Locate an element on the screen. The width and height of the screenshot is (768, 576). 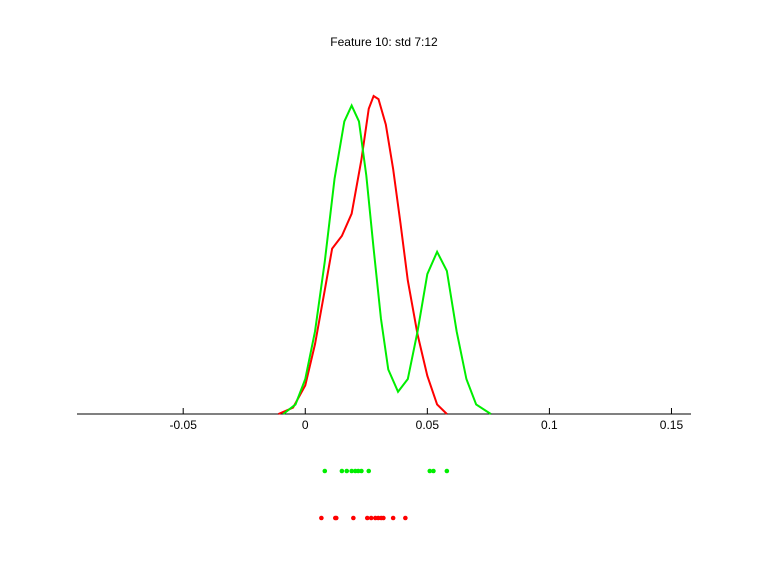
x-tick-label: -0.05 is located at coordinates (184, 425).